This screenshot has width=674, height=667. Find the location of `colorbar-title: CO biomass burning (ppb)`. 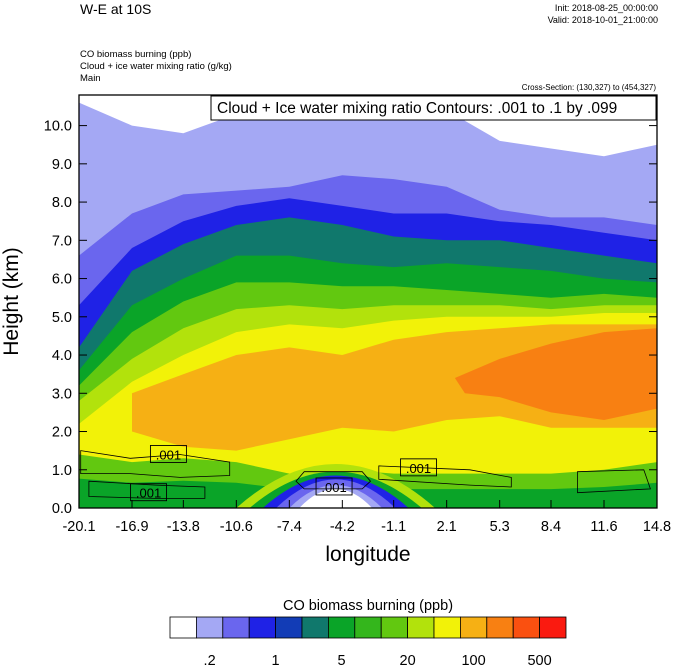

colorbar-title: CO biomass burning (ppb) is located at coordinates (368, 606).